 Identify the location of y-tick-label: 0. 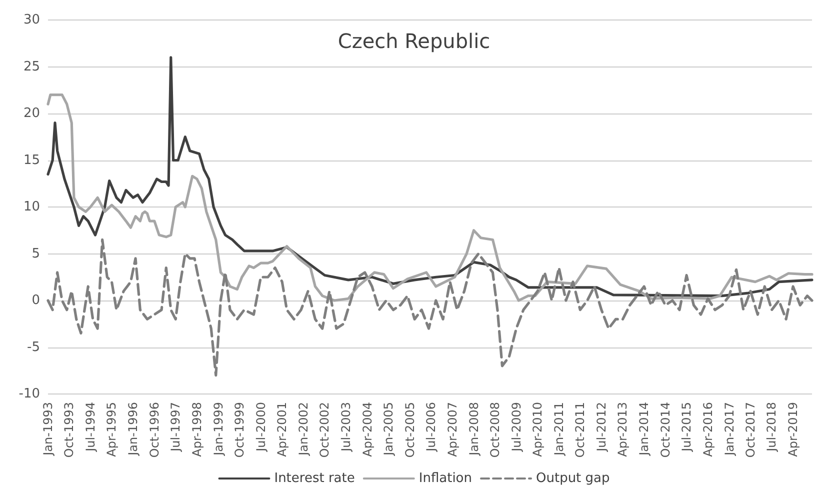
(36, 300).